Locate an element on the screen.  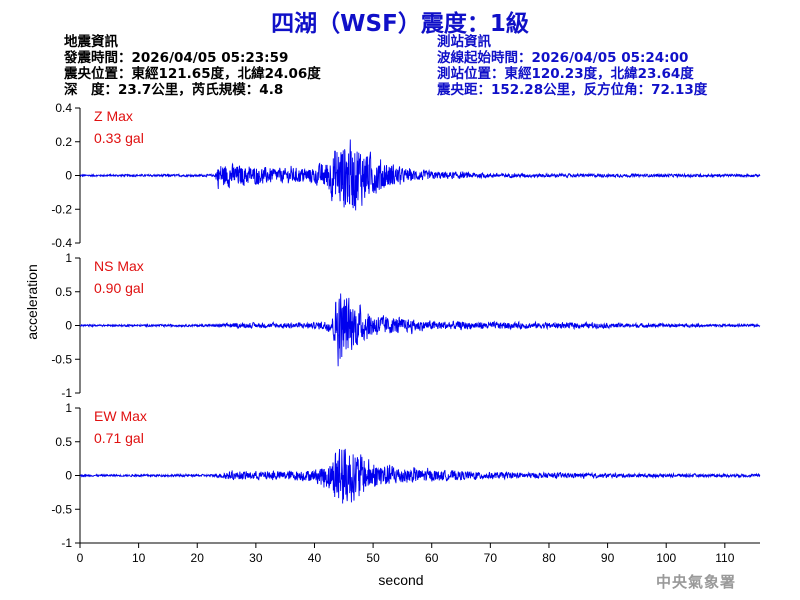
y-tick-label-z: -0.4 is located at coordinates (61, 243).